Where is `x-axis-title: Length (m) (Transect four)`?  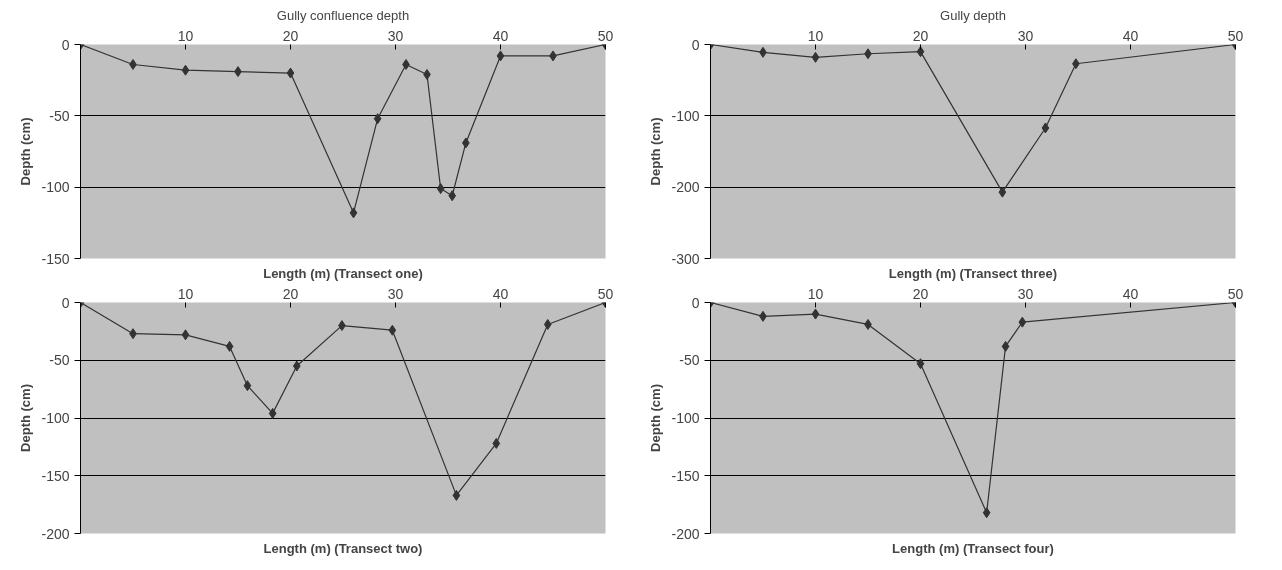 x-axis-title: Length (m) (Transect four) is located at coordinates (973, 548).